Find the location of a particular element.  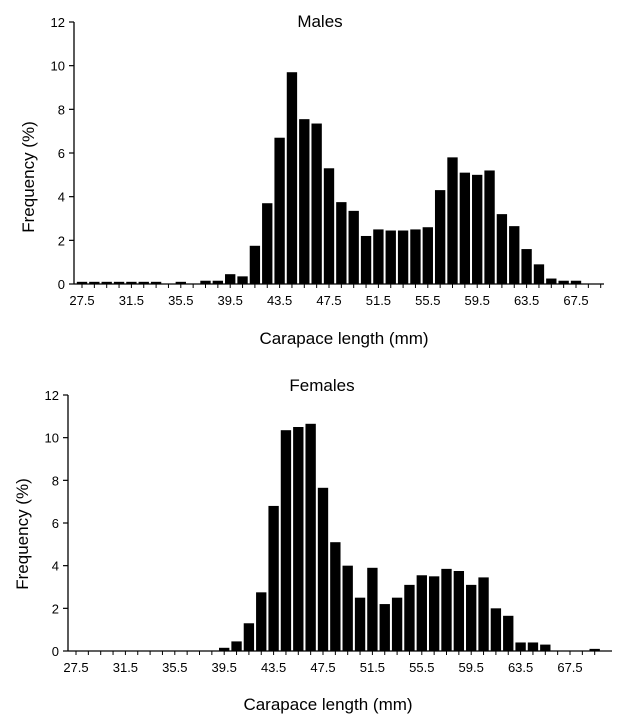

x-tick-label: 59.5 is located at coordinates (477, 300).